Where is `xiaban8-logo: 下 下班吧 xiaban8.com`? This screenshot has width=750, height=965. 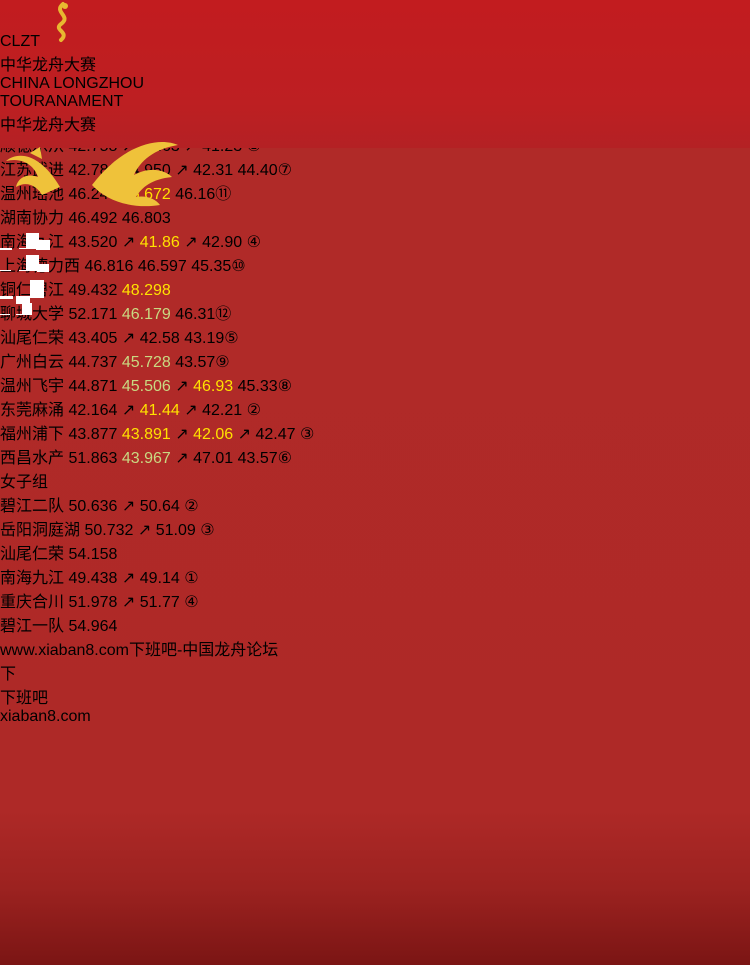 xiaban8-logo: 下 下班吧 xiaban8.com is located at coordinates (375, 693).